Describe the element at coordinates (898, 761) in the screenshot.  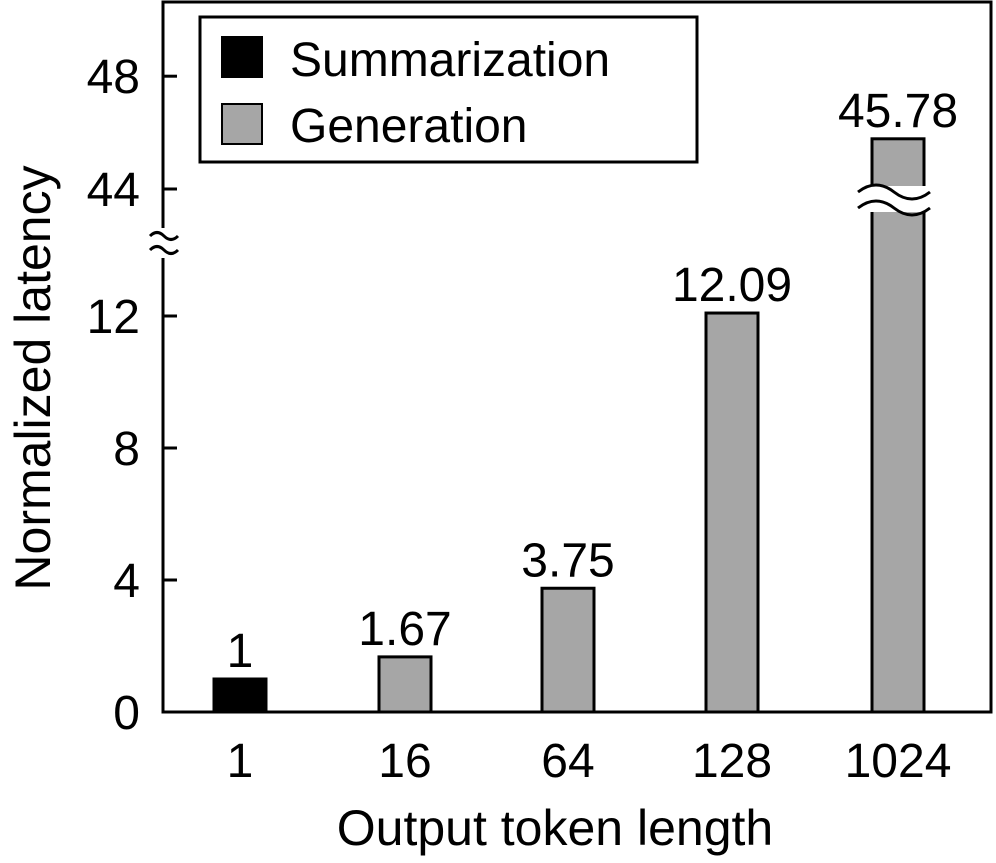
I see `x-tick-label: 1024` at that location.